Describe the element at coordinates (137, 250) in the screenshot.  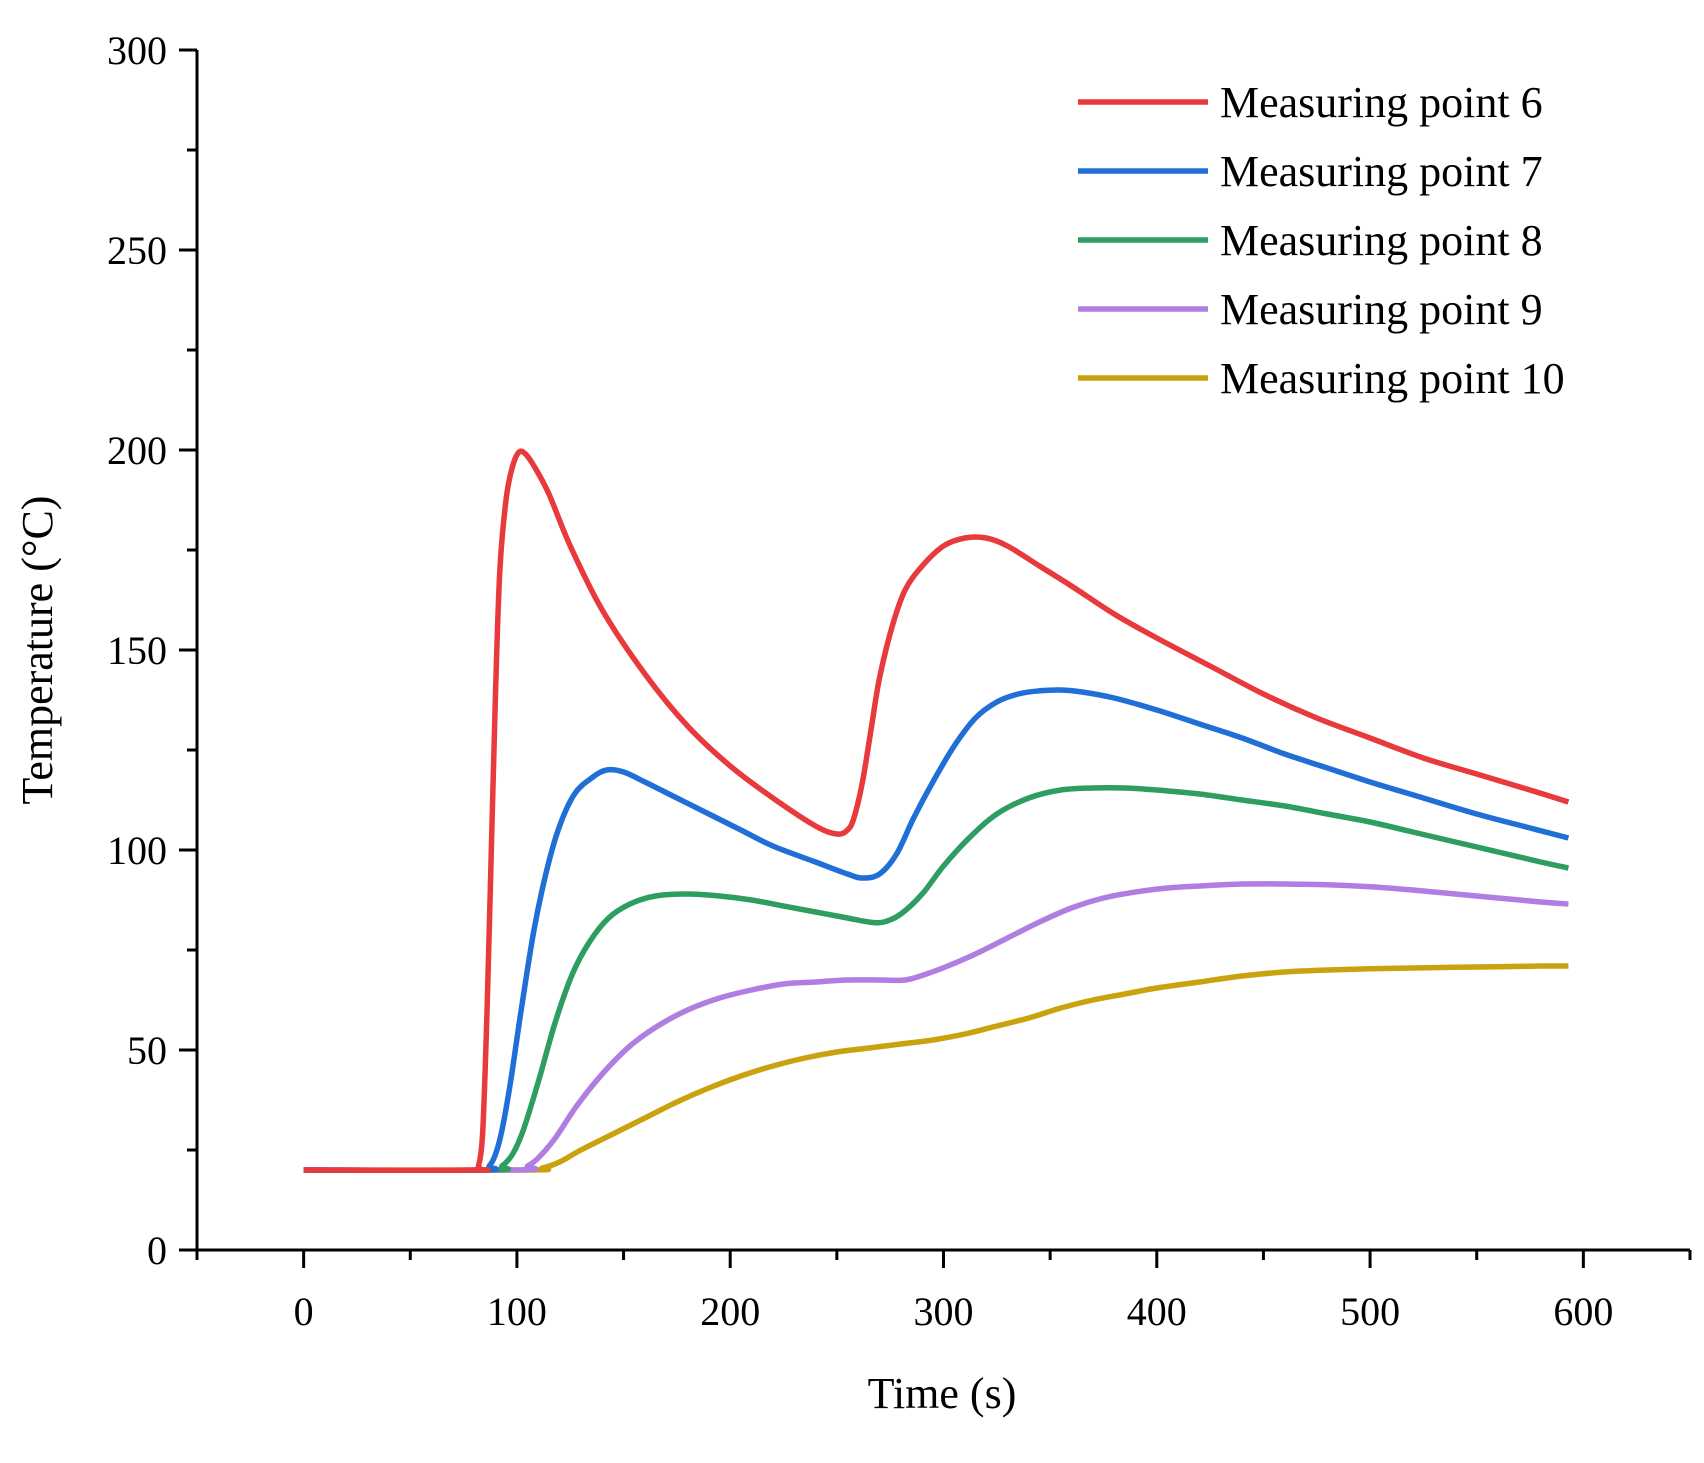
I see `y-tick-label: 250` at that location.